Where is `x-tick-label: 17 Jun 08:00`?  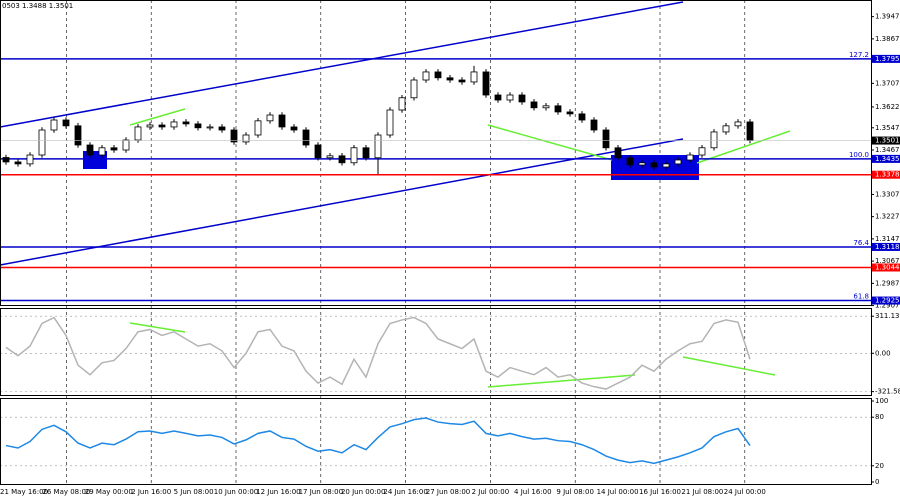 x-tick-label: 17 Jun 08:00 is located at coordinates (321, 492).